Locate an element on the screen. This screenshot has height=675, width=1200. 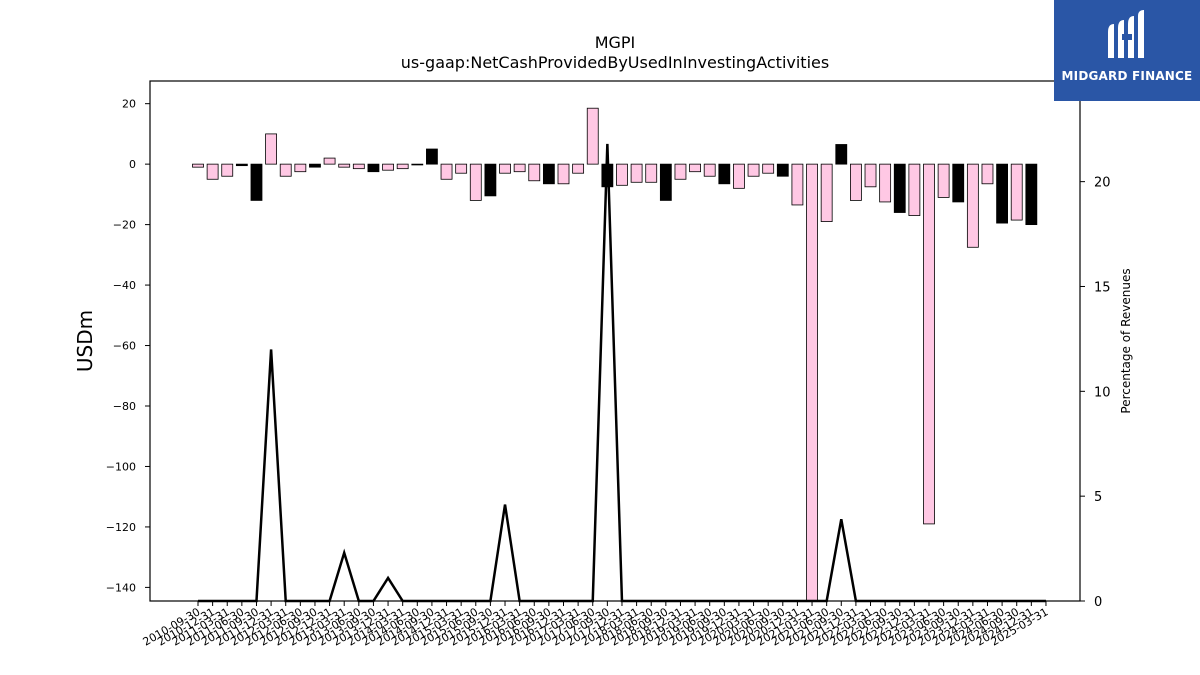
y-axis-left: 20 0 −20 −40 −60 −80 −100 −120 −140 is located at coordinates (128, 346).